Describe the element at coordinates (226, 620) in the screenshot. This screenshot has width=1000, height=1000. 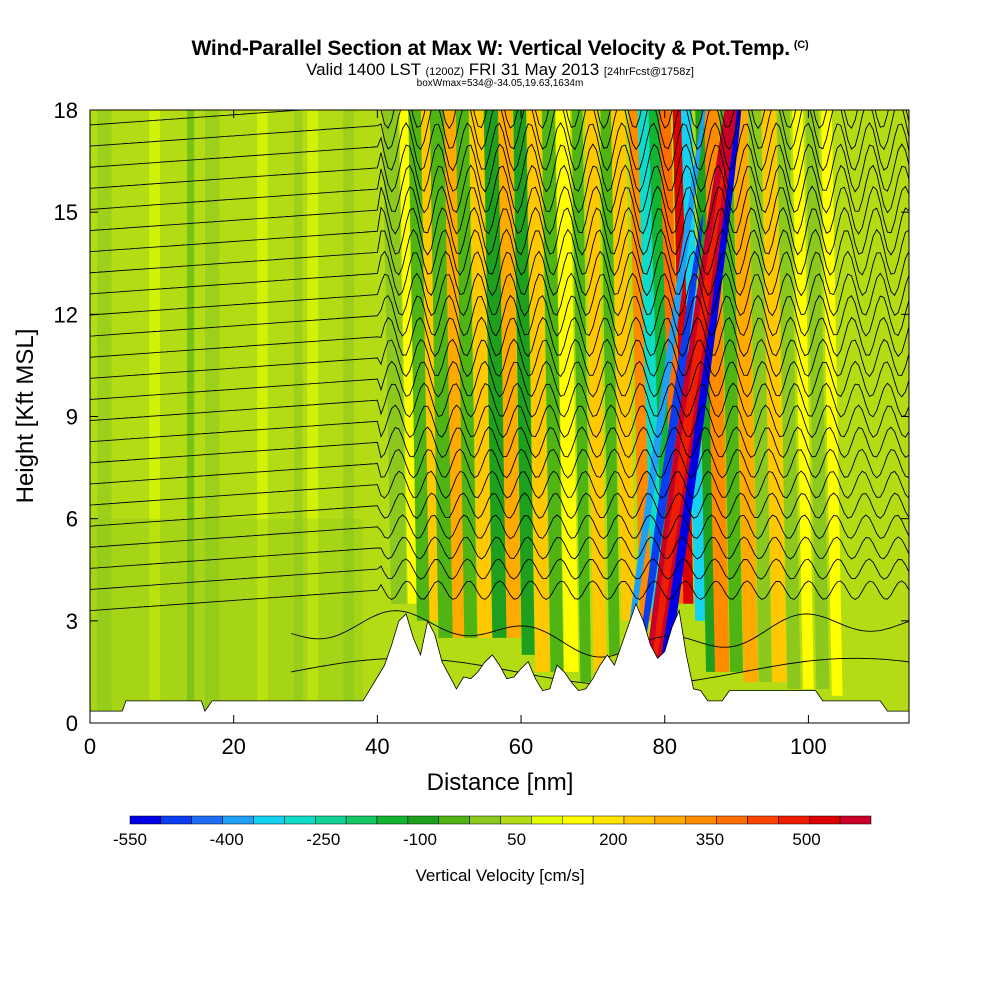
I see `low-level-band` at that location.